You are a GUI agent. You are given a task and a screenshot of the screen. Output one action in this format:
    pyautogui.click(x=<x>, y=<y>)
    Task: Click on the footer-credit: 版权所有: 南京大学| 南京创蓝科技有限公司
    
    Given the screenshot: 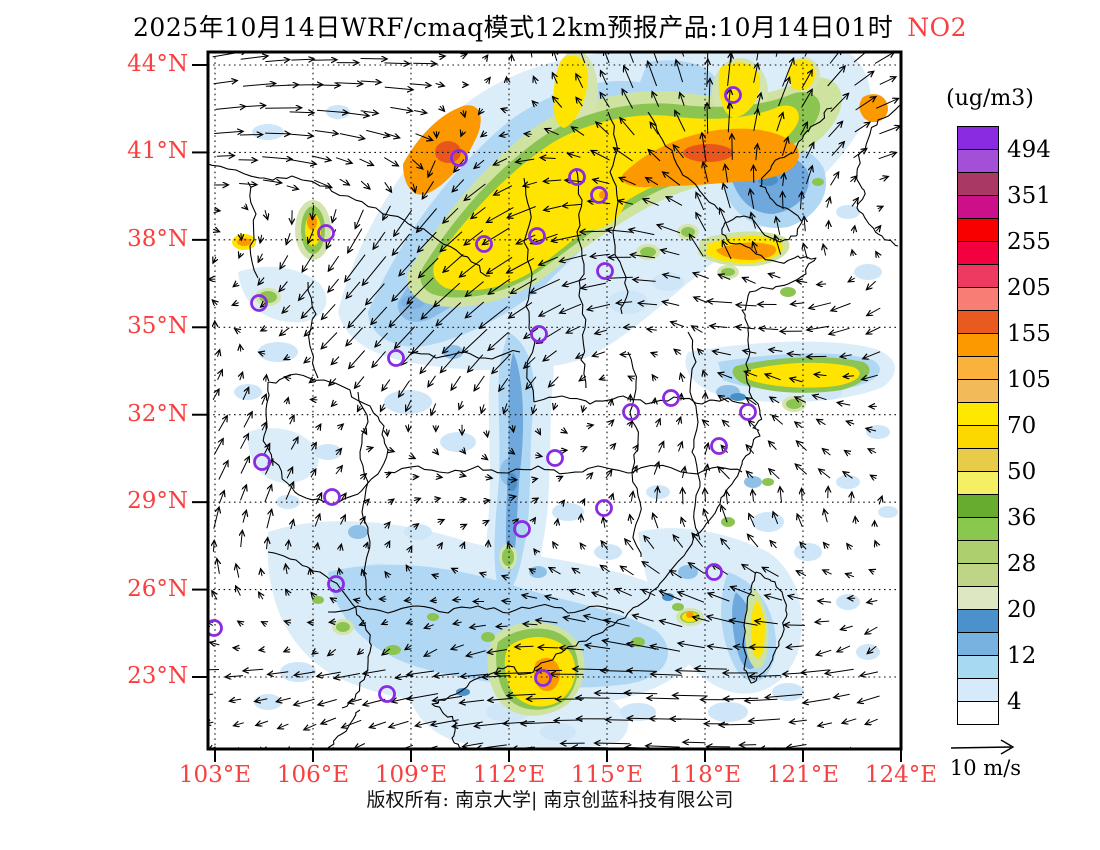 What is the action you would take?
    pyautogui.click(x=550, y=800)
    